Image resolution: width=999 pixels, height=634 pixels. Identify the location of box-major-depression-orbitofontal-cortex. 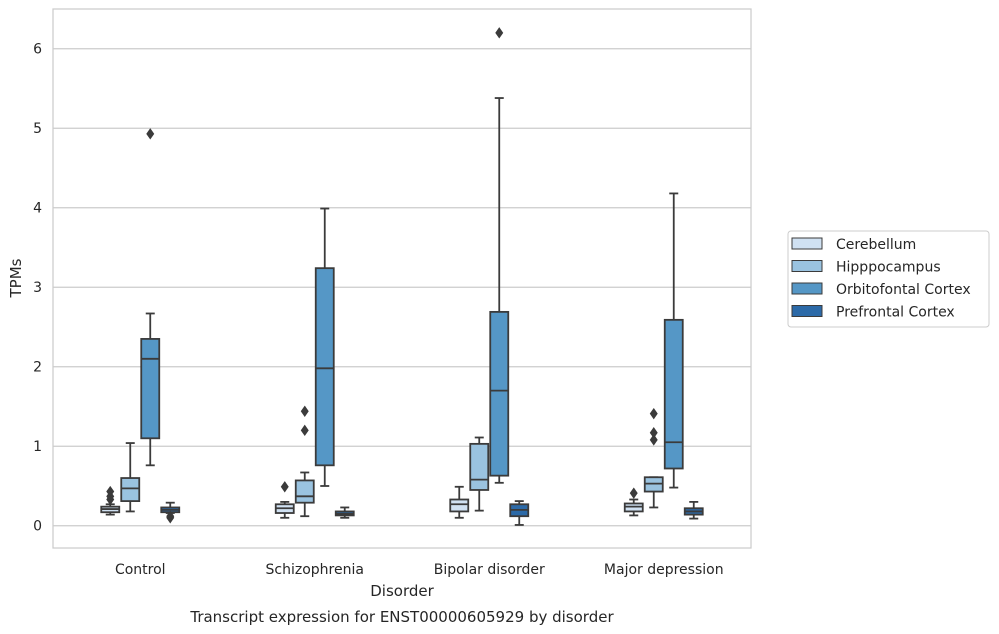
(673, 340).